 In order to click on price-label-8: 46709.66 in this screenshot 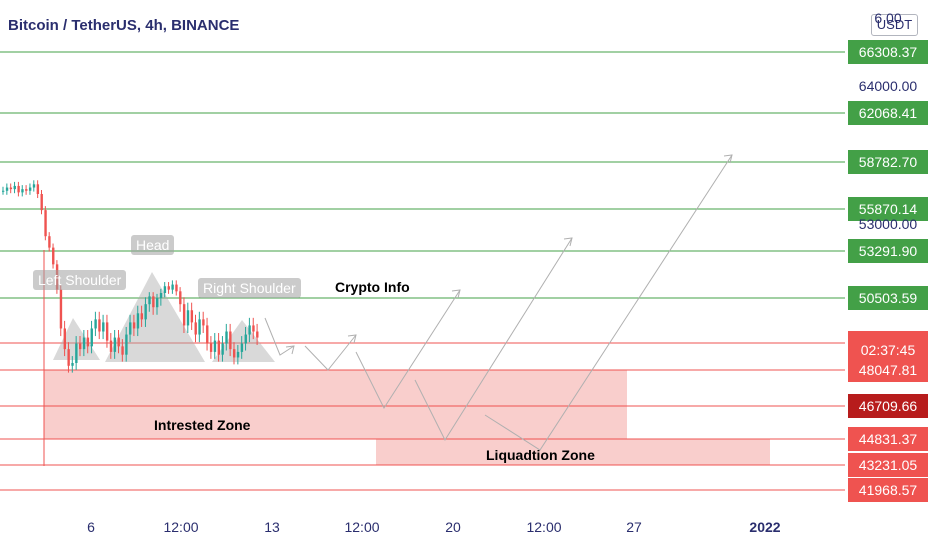, I will do `click(888, 406)`.